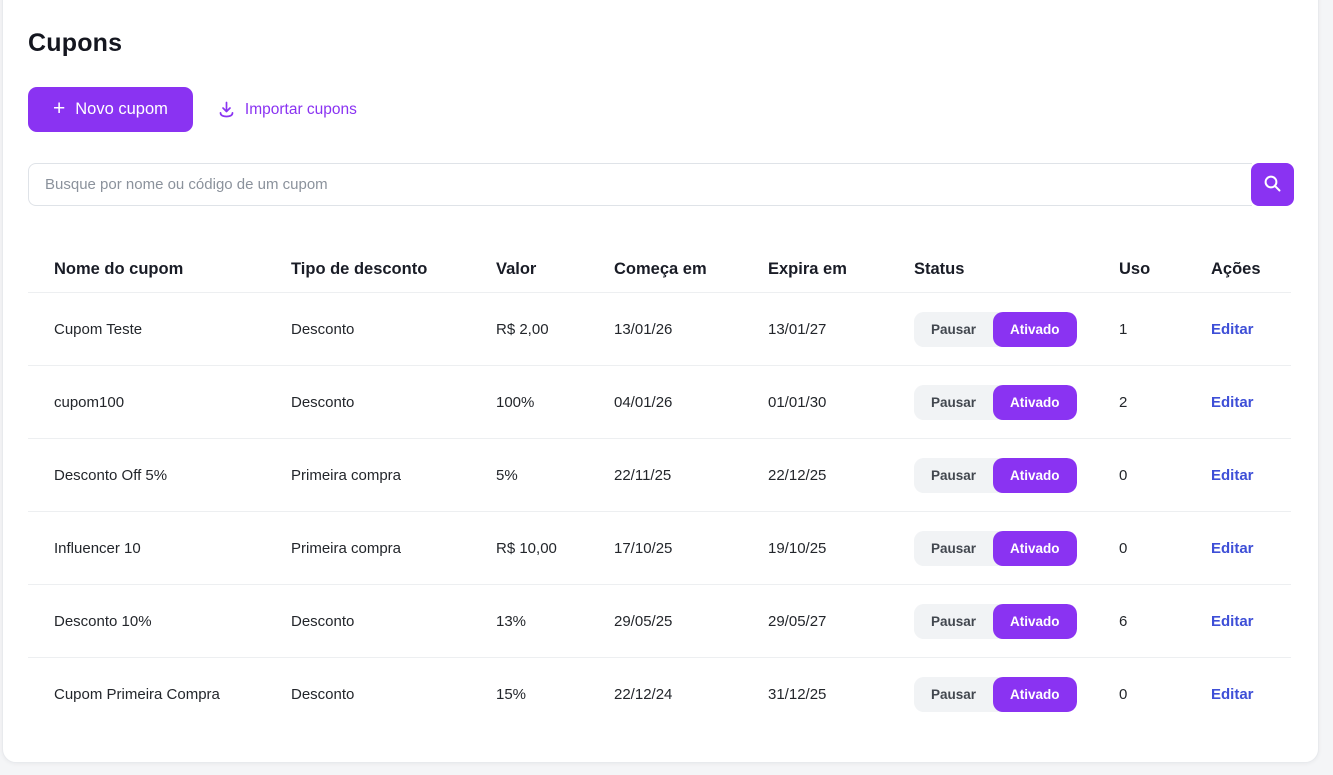 Image resolution: width=1333 pixels, height=775 pixels. Describe the element at coordinates (359, 268) in the screenshot. I see `col-header-type: Tipo de desconto` at that location.